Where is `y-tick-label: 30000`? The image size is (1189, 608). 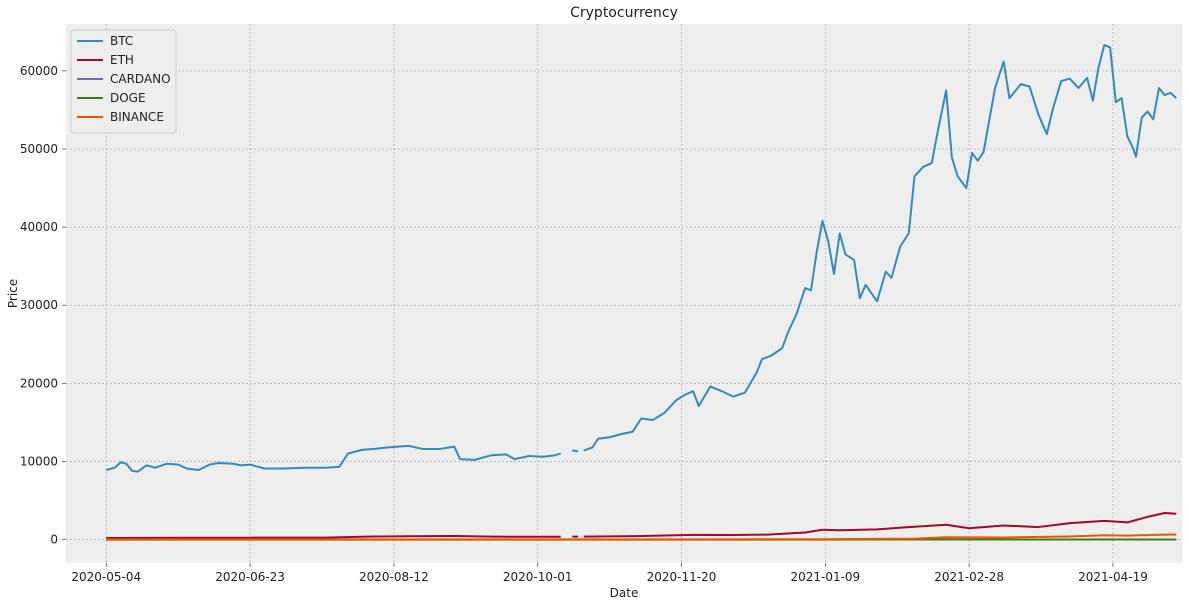
y-tick-label: 30000 is located at coordinates (39, 305).